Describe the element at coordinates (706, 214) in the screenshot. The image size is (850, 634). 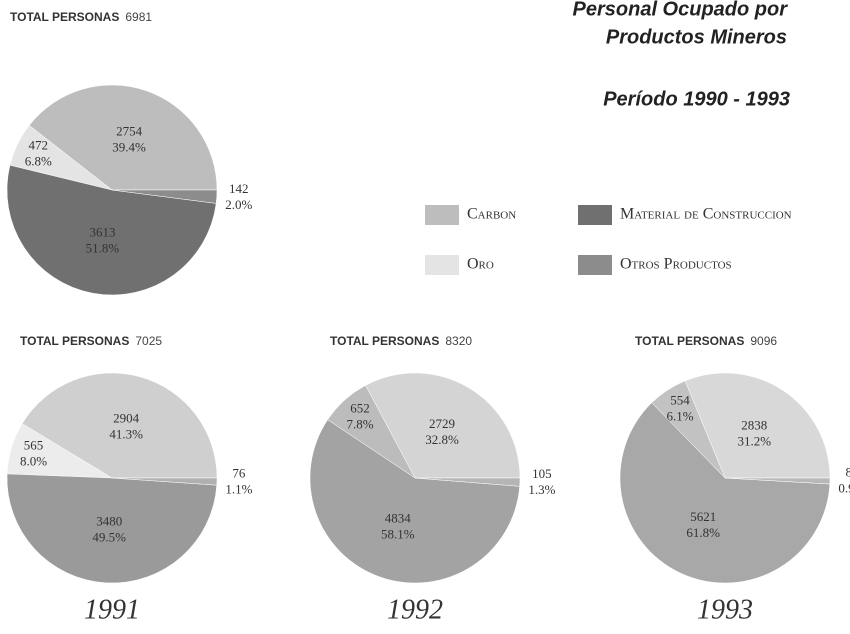
I see `legend-label: Material de Construccion` at that location.